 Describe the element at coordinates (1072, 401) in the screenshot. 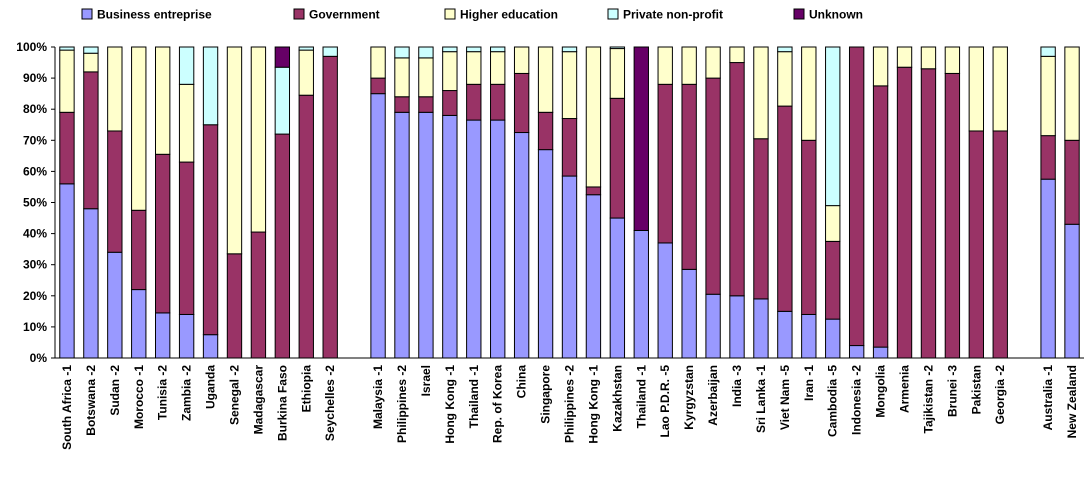

I see `x-tick-label: New Zealand` at that location.